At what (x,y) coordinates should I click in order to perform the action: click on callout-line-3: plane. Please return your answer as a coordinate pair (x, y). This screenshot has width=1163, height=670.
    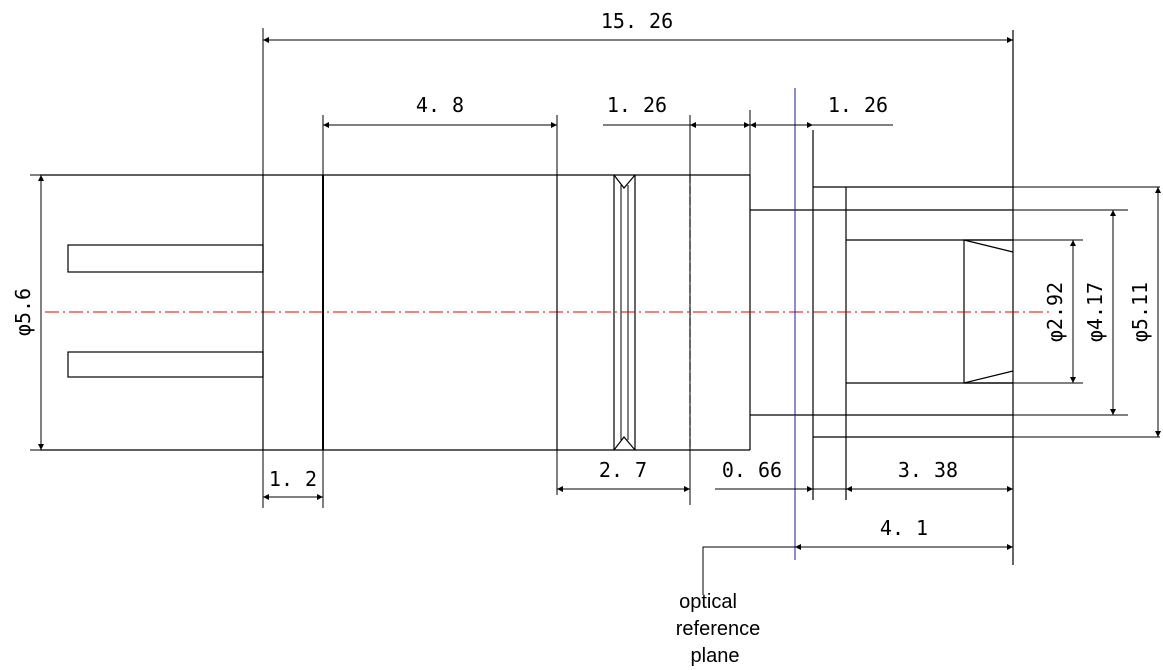
    Looking at the image, I should click on (715, 656).